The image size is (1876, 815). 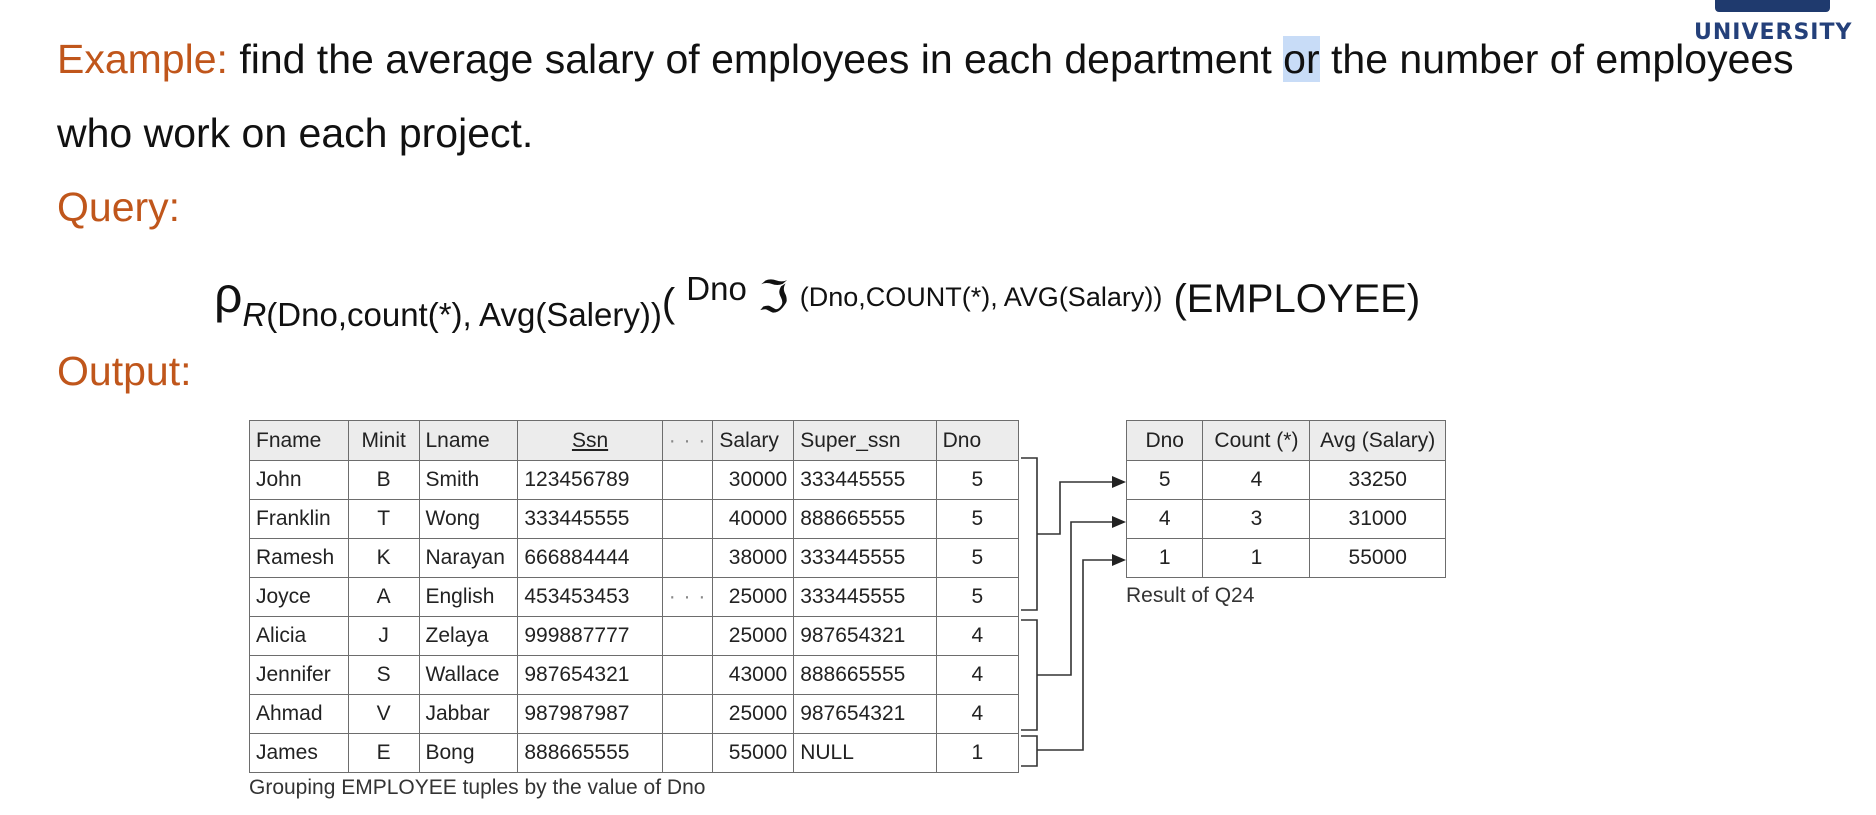 What do you see at coordinates (753, 440) in the screenshot?
I see `header-salary: Salary` at bounding box center [753, 440].